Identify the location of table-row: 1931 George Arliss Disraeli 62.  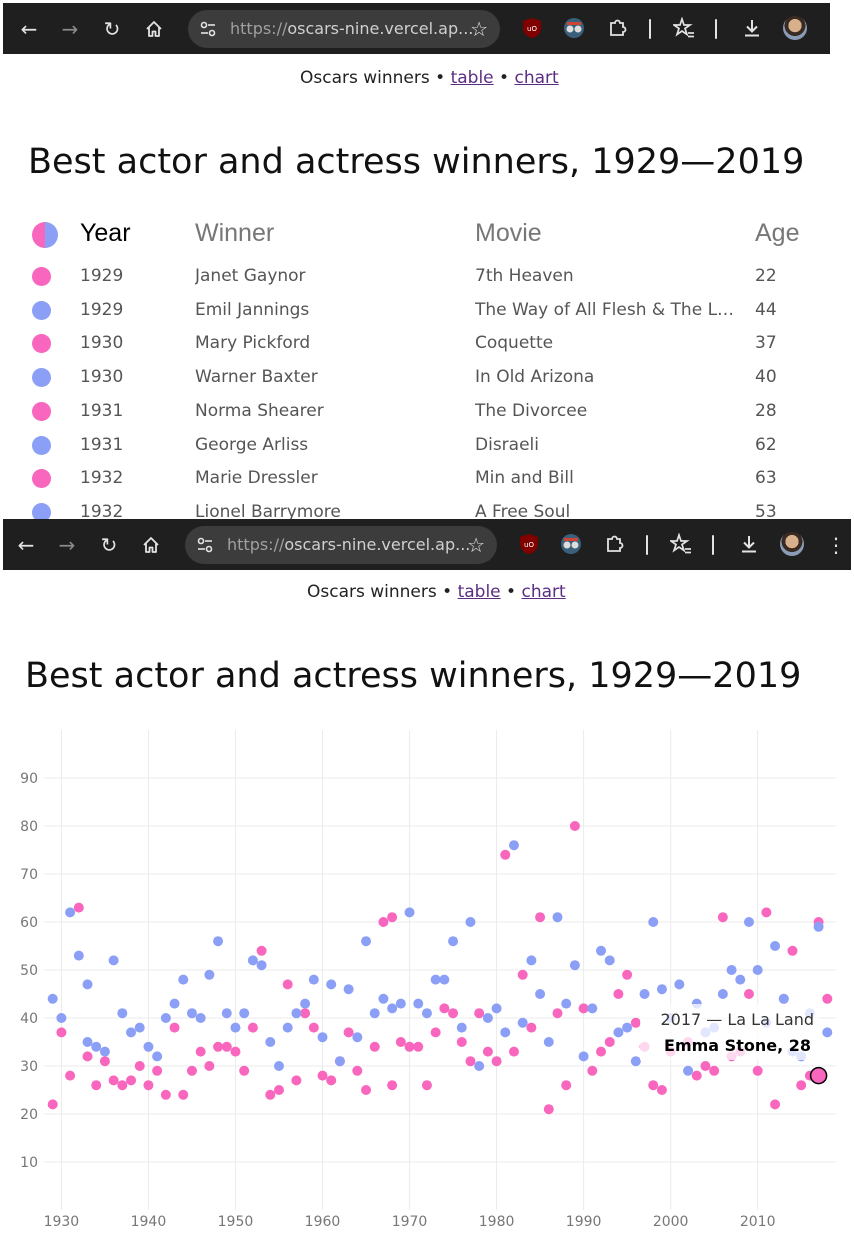
(427, 445).